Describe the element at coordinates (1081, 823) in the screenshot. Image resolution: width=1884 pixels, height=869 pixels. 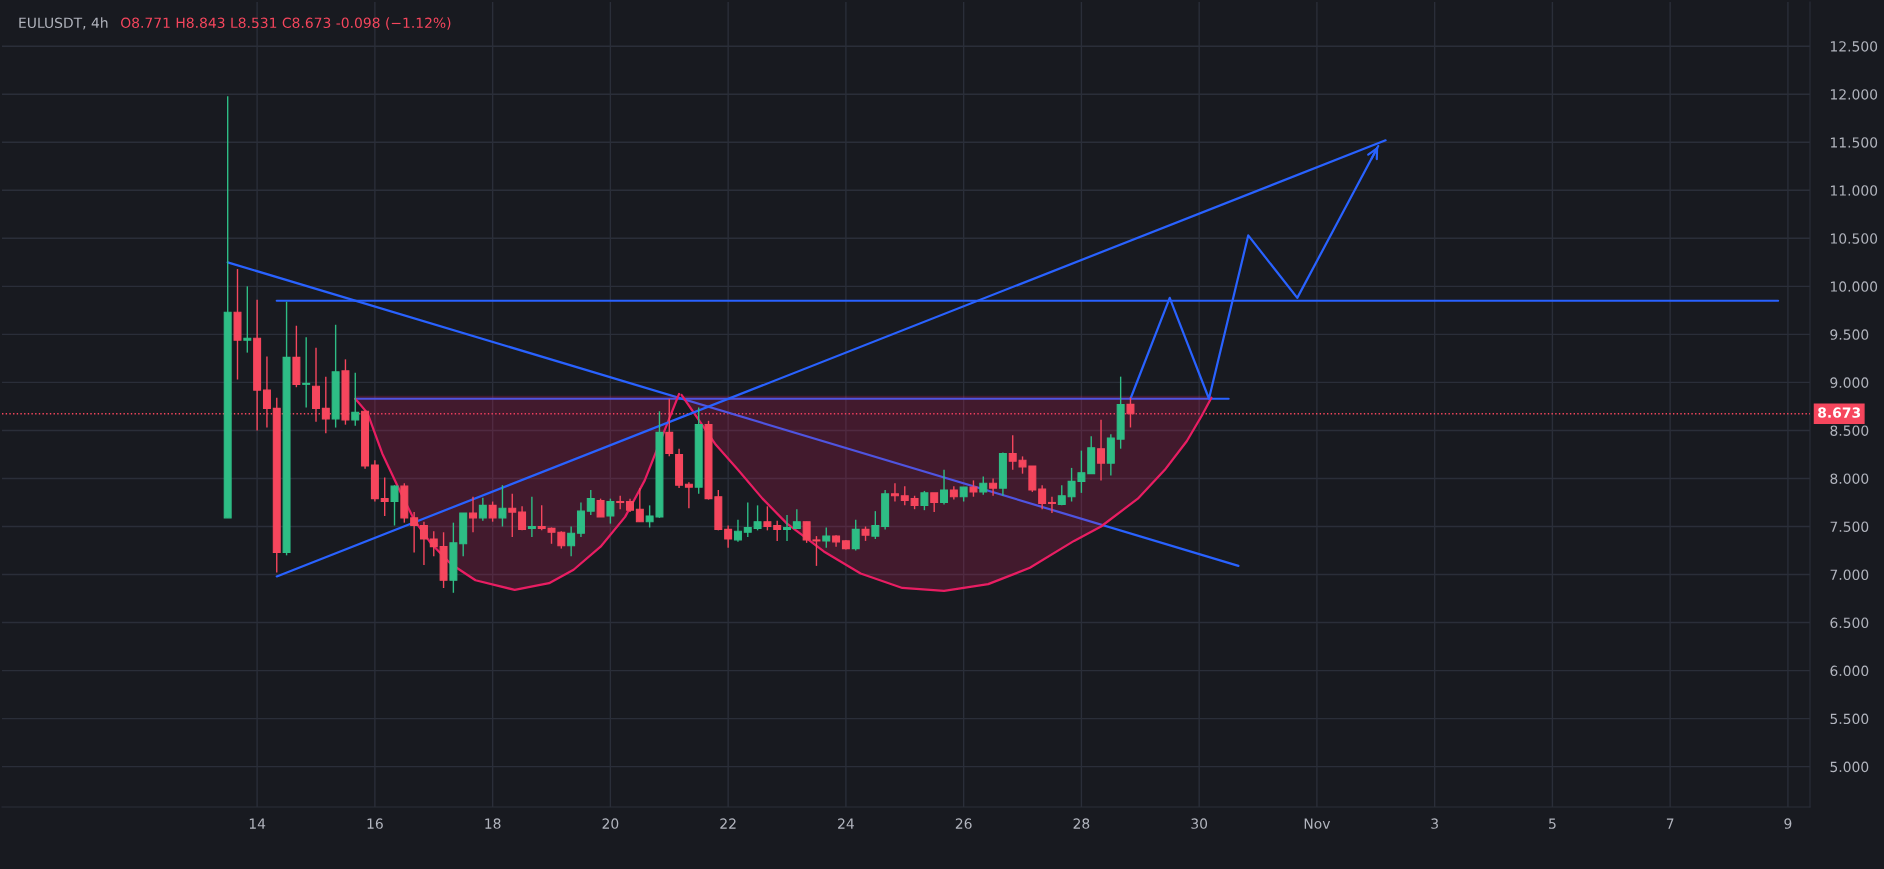
I see `x-tick-label: 28` at that location.